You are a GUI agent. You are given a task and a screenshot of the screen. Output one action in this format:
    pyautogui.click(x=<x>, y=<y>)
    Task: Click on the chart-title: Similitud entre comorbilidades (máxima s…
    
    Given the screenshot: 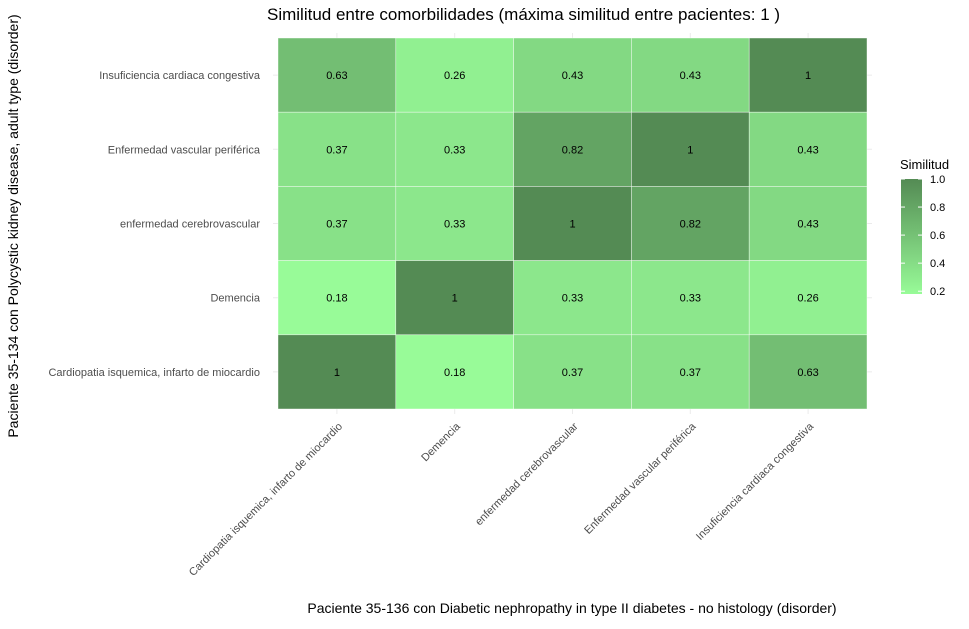 What is the action you would take?
    pyautogui.click(x=523, y=14)
    